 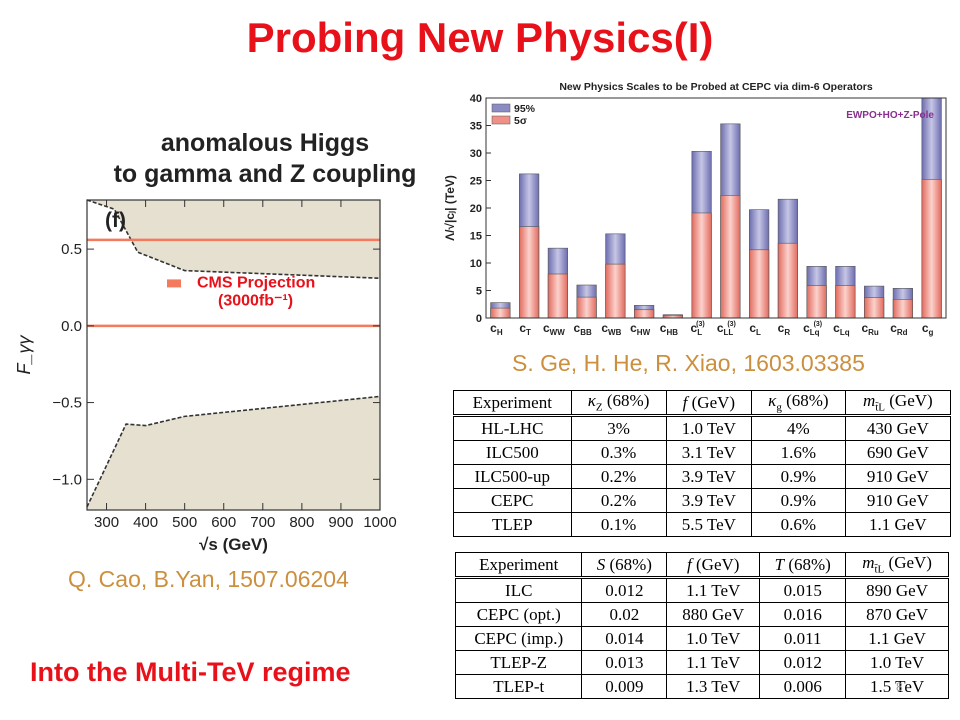 What do you see at coordinates (928, 329) in the screenshot?
I see `category-label: cg` at bounding box center [928, 329].